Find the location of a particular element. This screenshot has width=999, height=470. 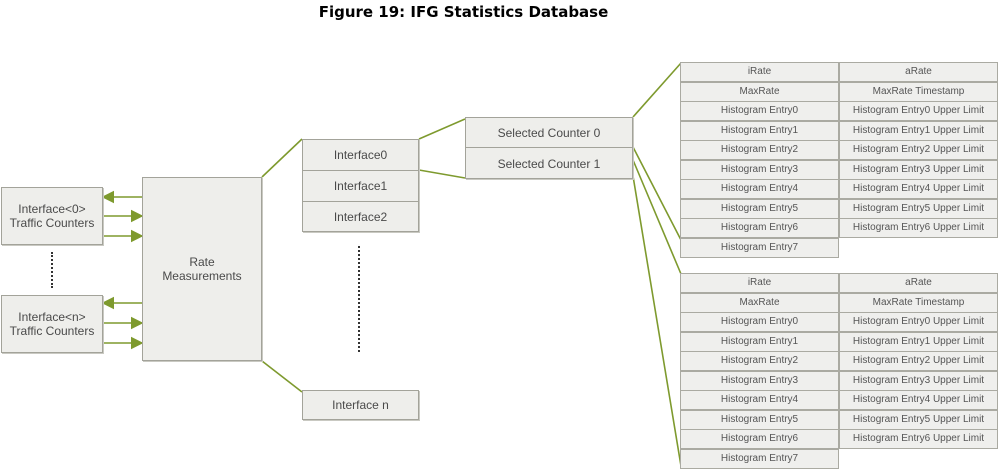

rate-table-0-left-cell: iRate is located at coordinates (759, 72).